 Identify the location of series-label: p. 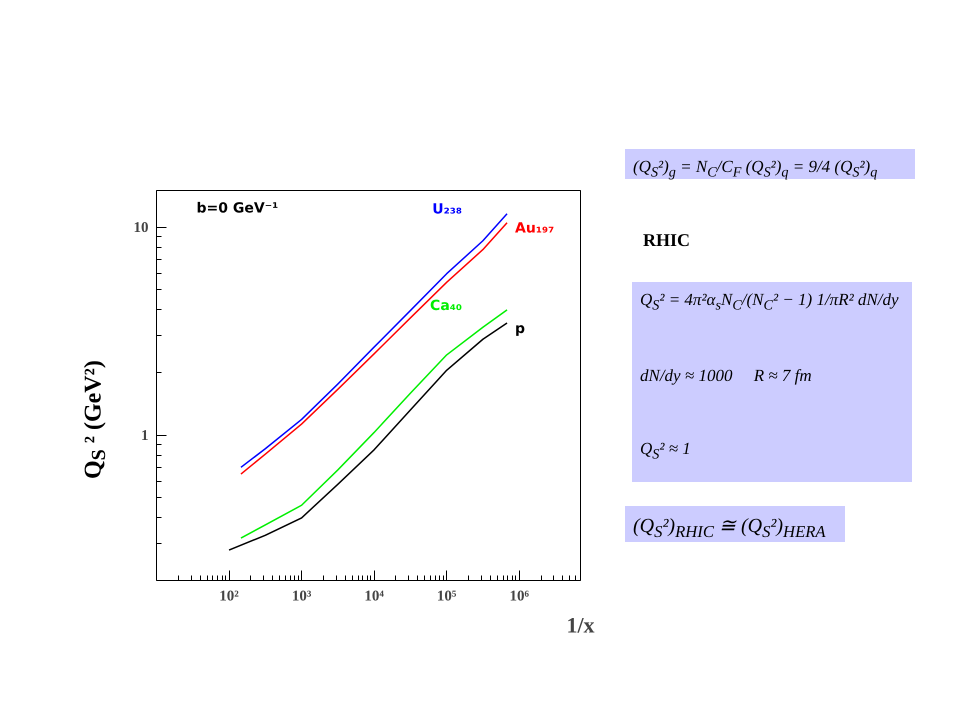
(520, 328).